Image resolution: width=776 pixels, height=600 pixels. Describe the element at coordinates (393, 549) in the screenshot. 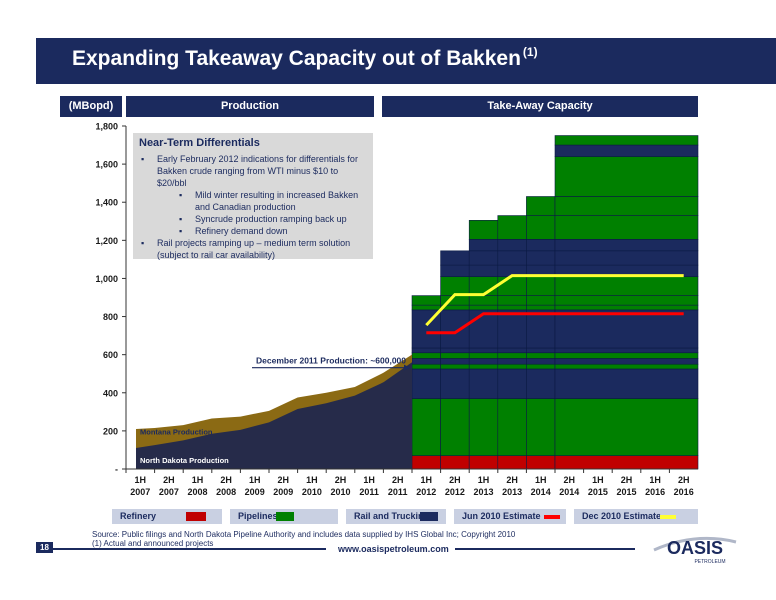

I see `website: www.oasispetroleum.com` at that location.